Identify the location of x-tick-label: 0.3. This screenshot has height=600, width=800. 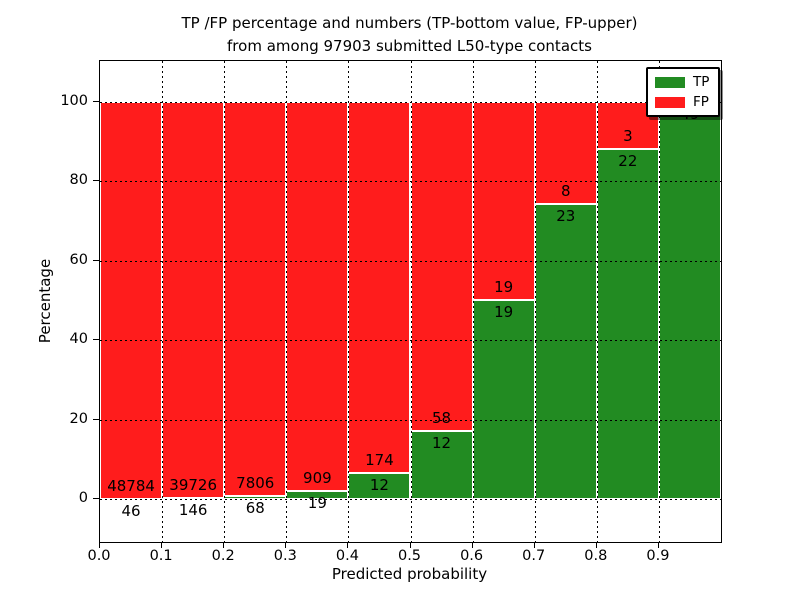
(285, 556).